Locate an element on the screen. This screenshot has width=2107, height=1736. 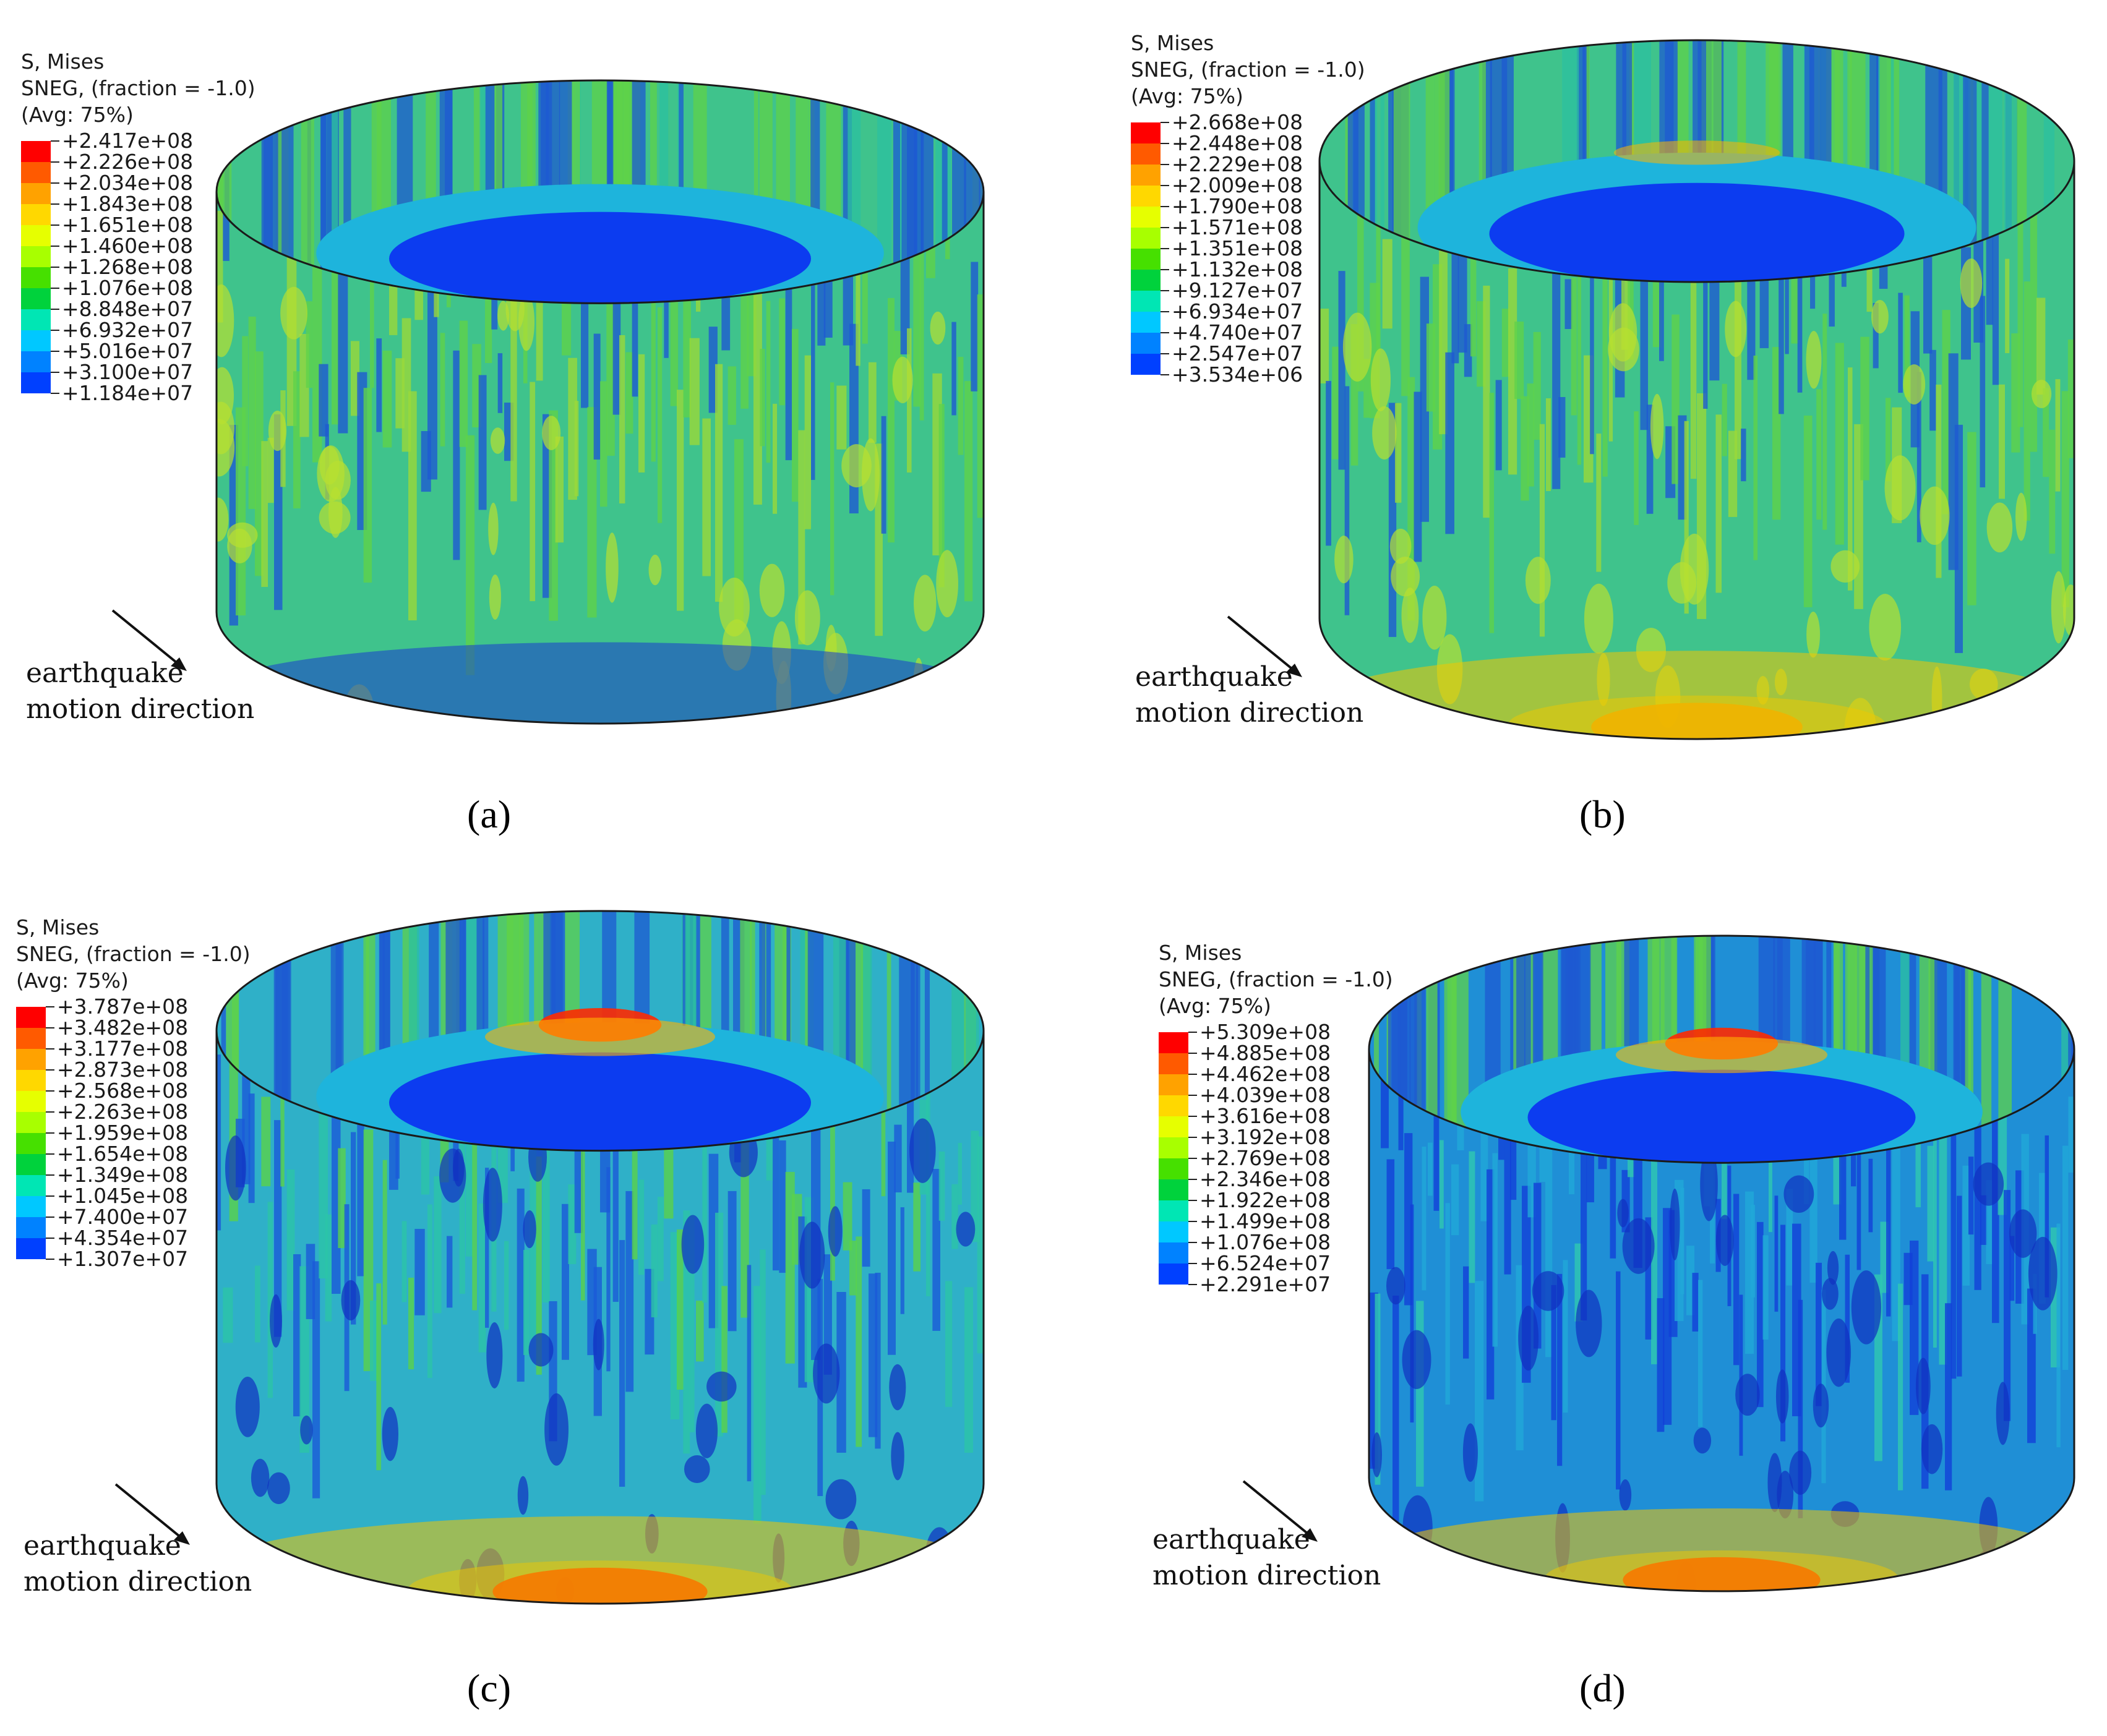
legend-value: +2.009e+08 is located at coordinates (1237, 185).